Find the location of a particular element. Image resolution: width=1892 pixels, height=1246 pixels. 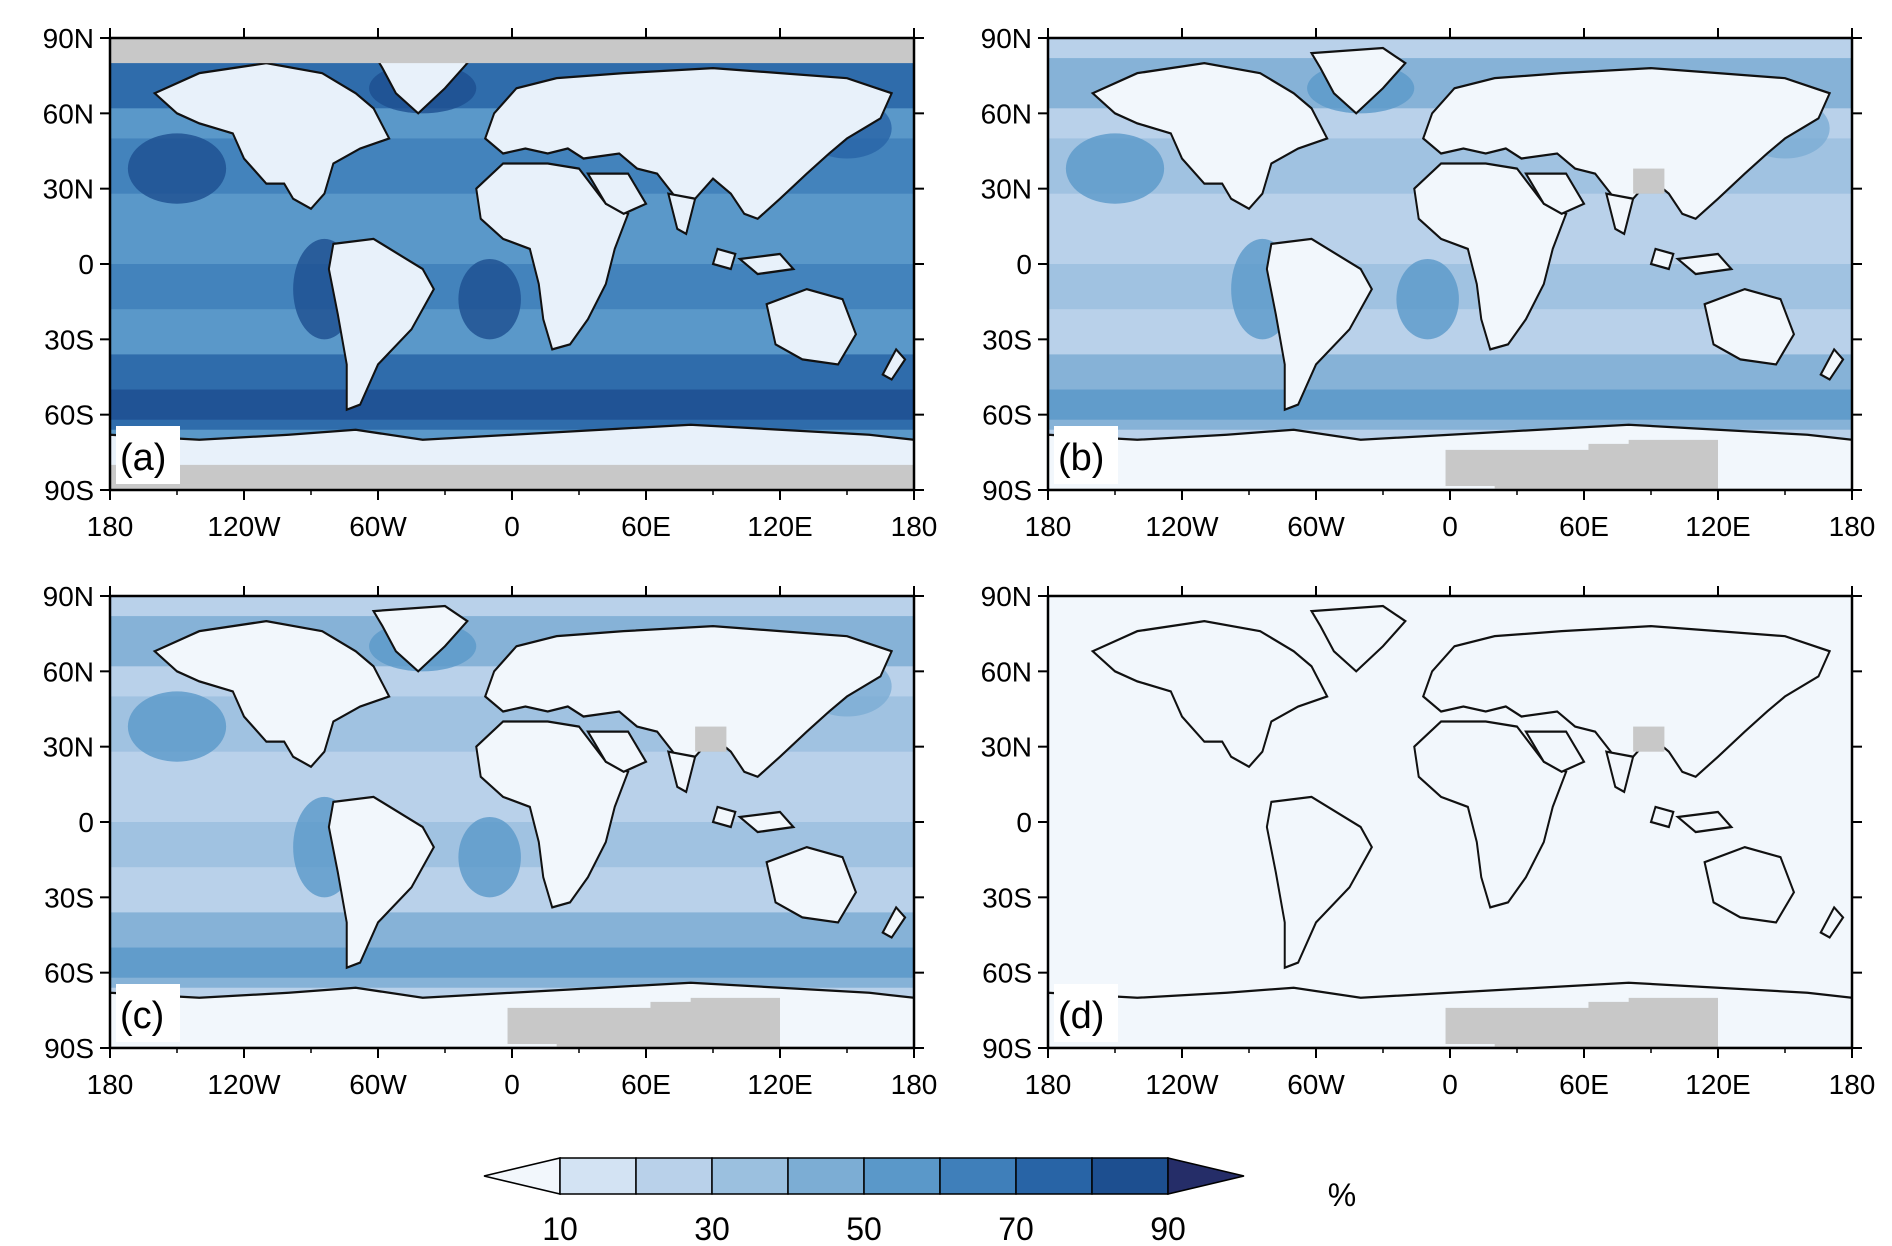

panel-label: (a) is located at coordinates (143, 458).